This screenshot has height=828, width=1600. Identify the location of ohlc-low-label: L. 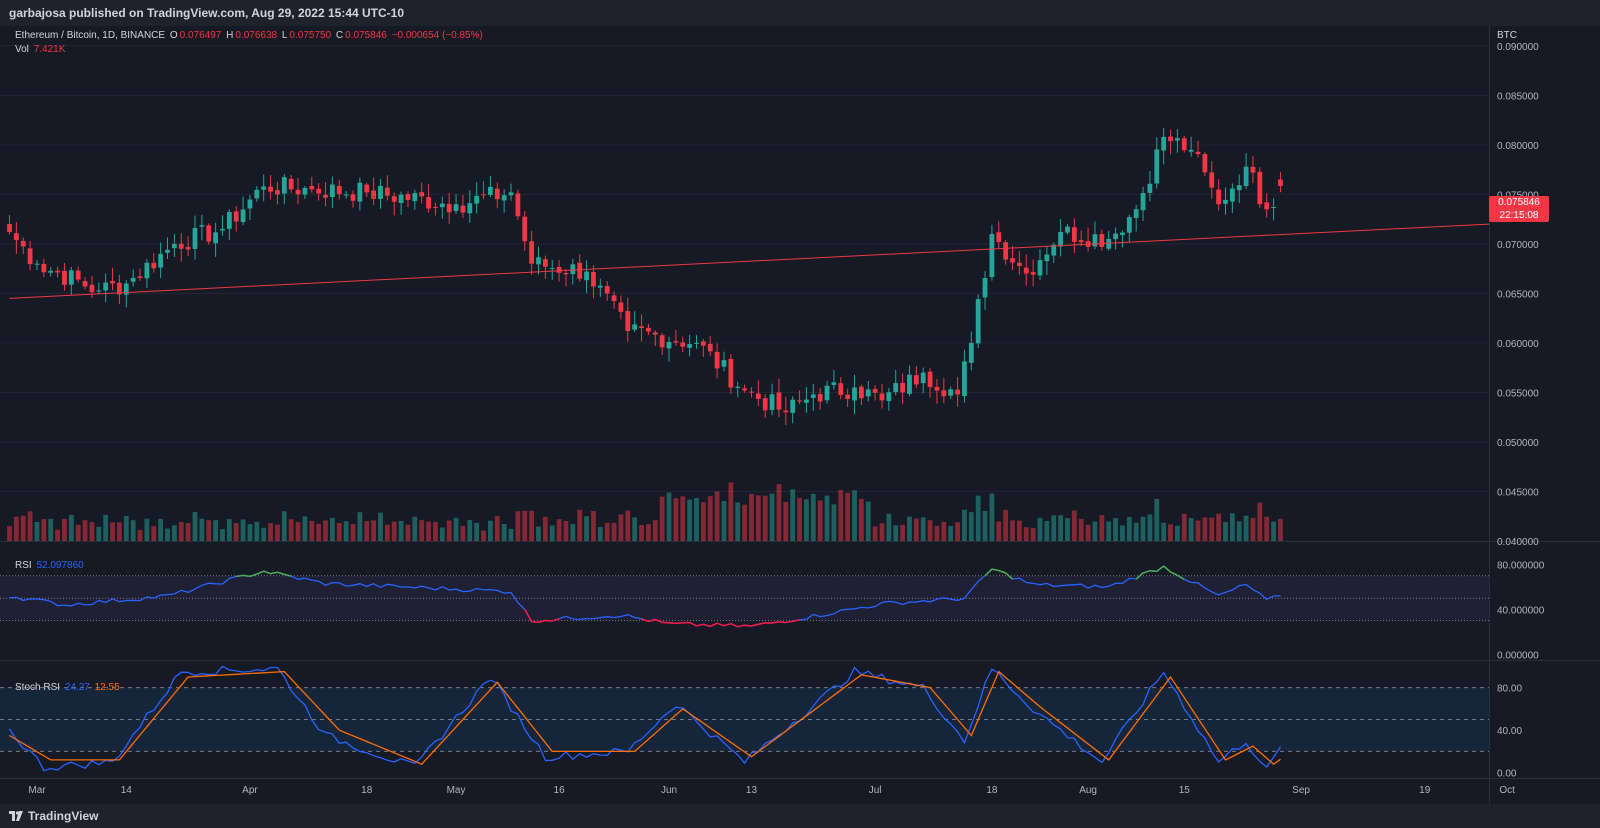
(284, 35).